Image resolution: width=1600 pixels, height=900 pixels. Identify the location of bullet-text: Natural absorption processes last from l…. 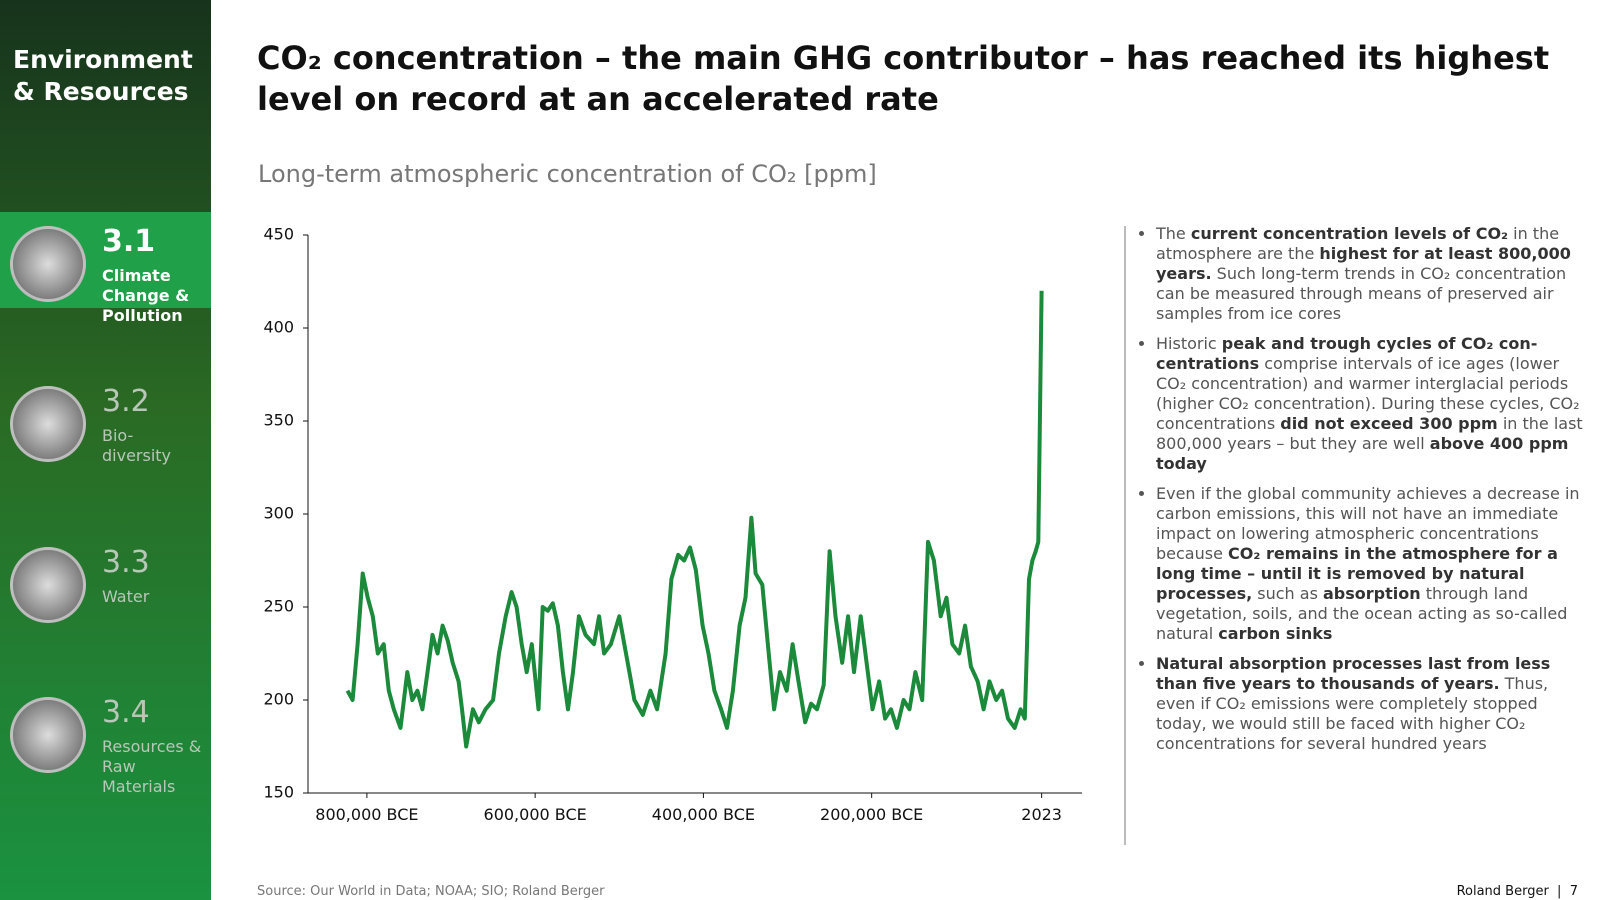
(1353, 673).